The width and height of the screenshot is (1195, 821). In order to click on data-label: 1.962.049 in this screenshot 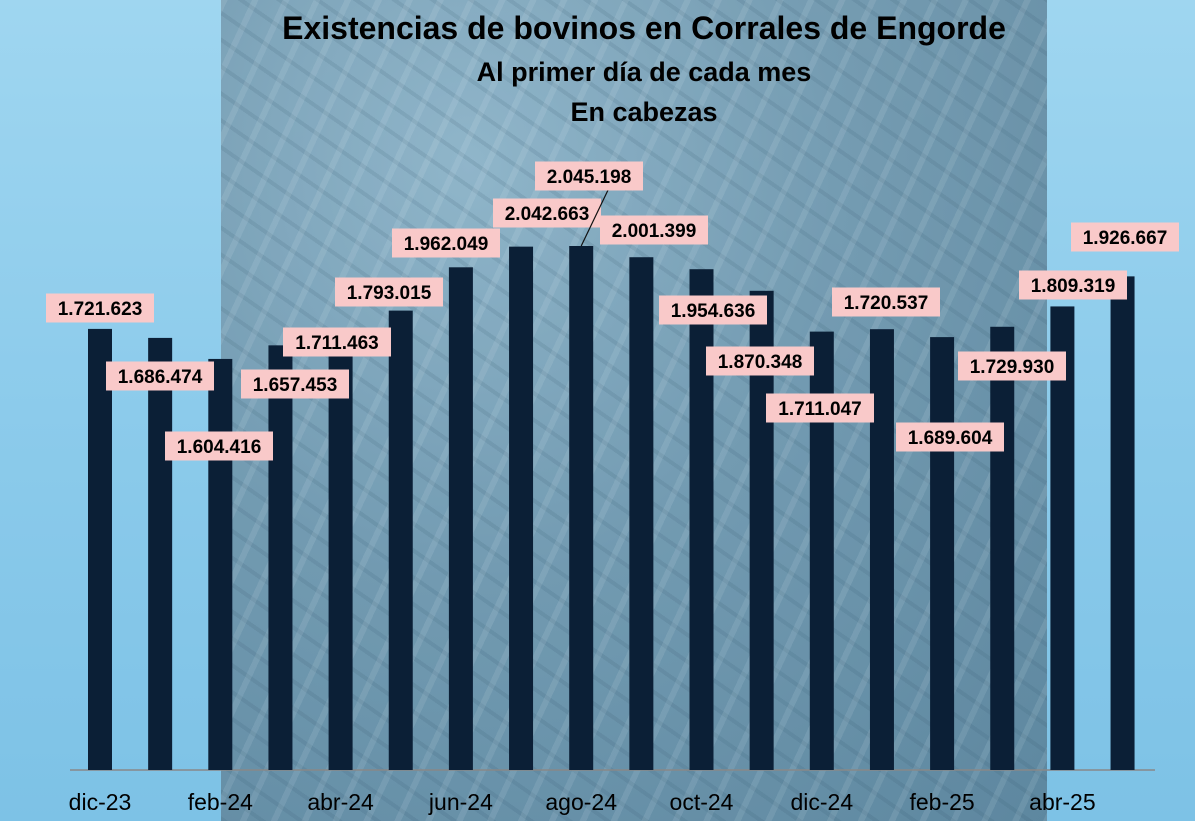, I will do `click(446, 244)`.